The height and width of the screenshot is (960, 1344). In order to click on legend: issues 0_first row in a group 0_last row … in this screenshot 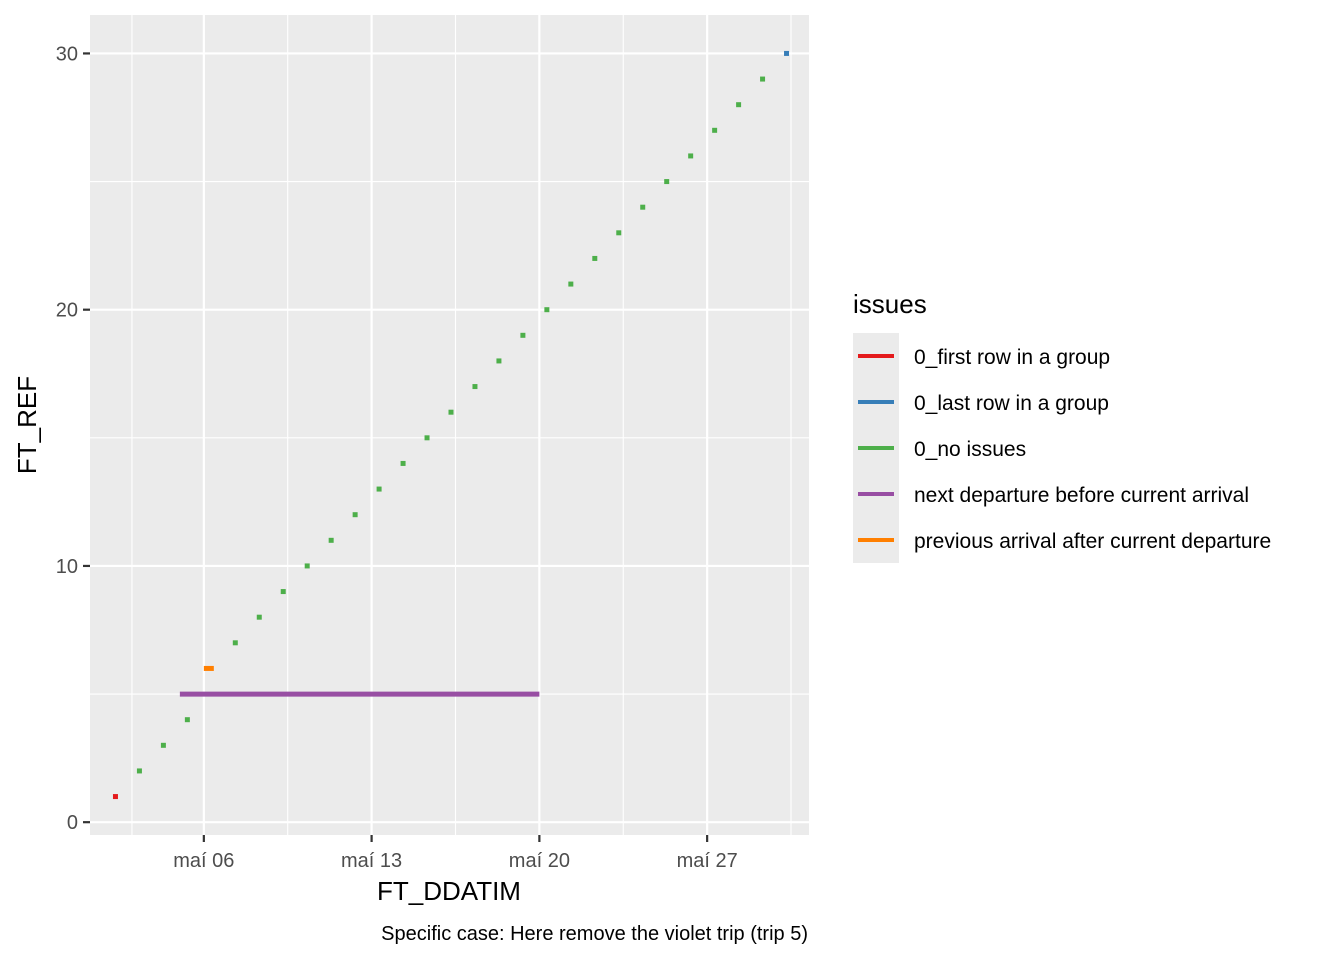, I will do `click(1062, 426)`.